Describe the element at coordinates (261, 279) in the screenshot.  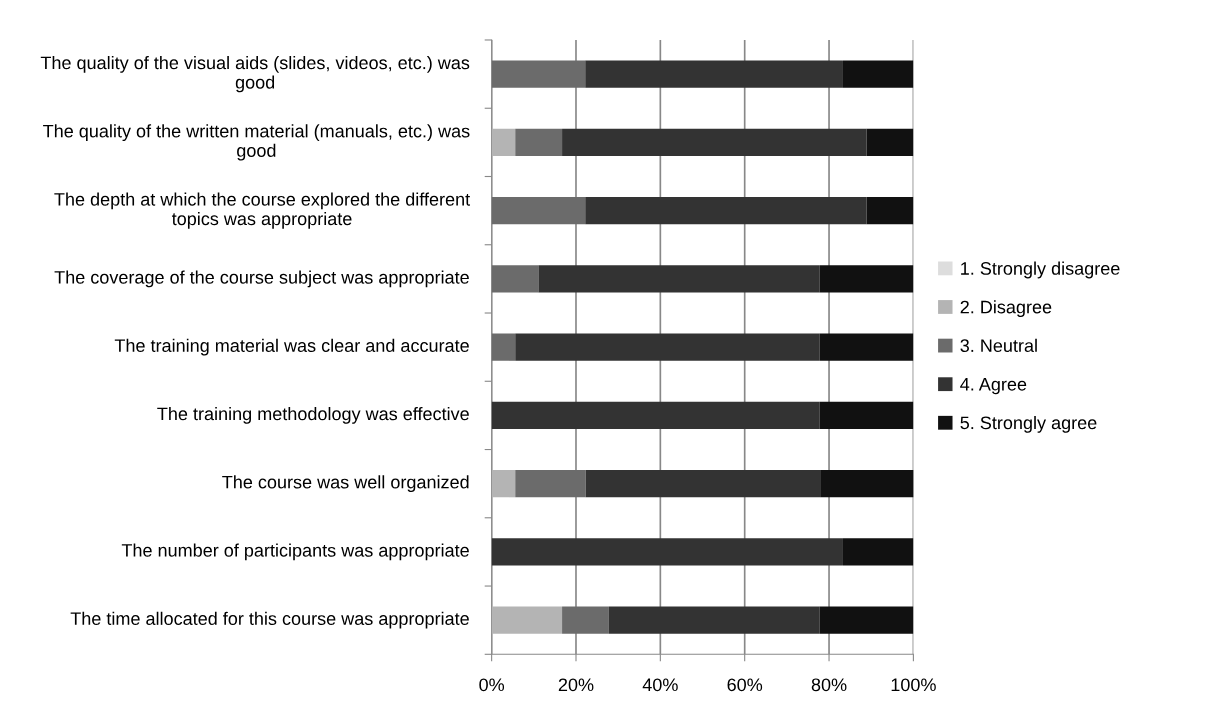
I see `y-tick-label: The coverage of the course subject was appropriate` at that location.